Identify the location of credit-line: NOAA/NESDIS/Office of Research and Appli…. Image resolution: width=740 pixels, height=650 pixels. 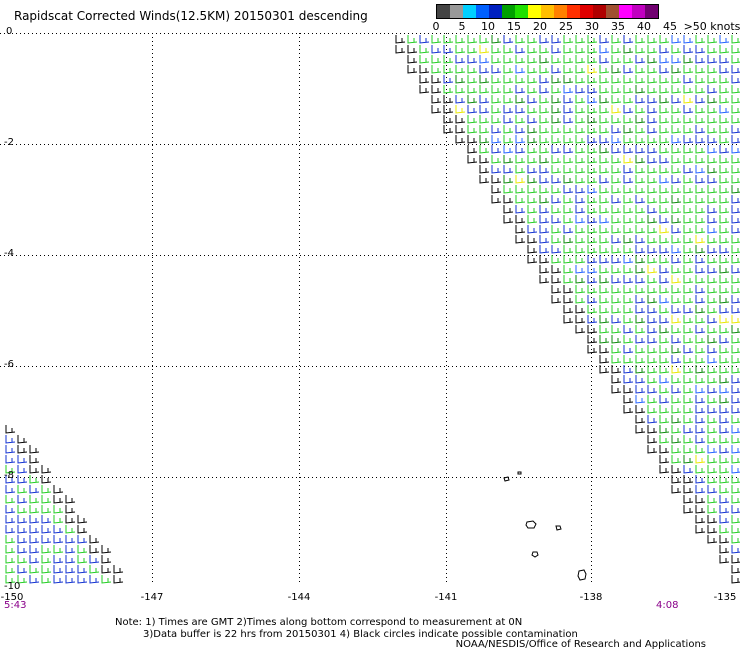
(580, 644).